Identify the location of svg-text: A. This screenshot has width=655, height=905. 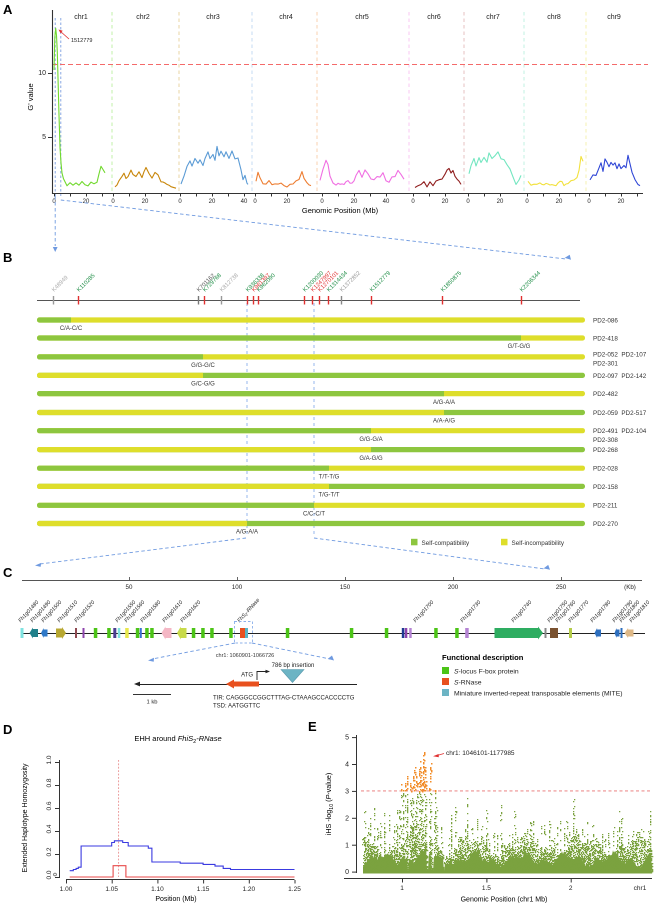
(8, 9).